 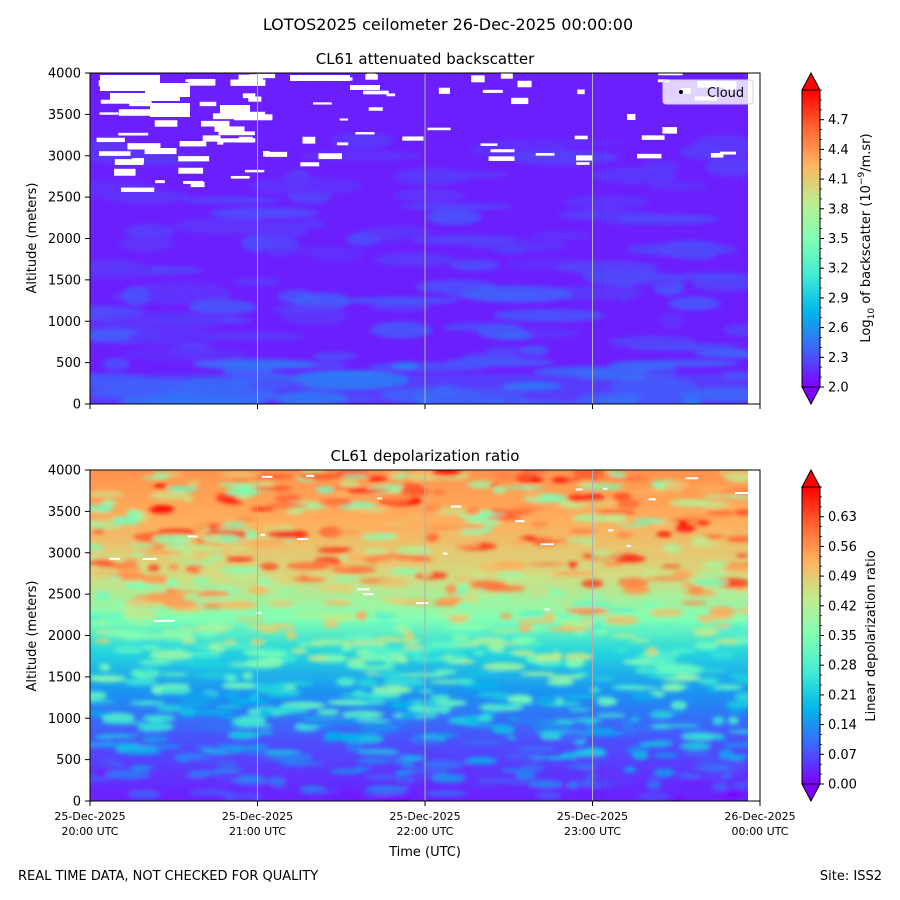 What do you see at coordinates (842, 547) in the screenshot?
I see `colorbar-tick-label: 0.56` at bounding box center [842, 547].